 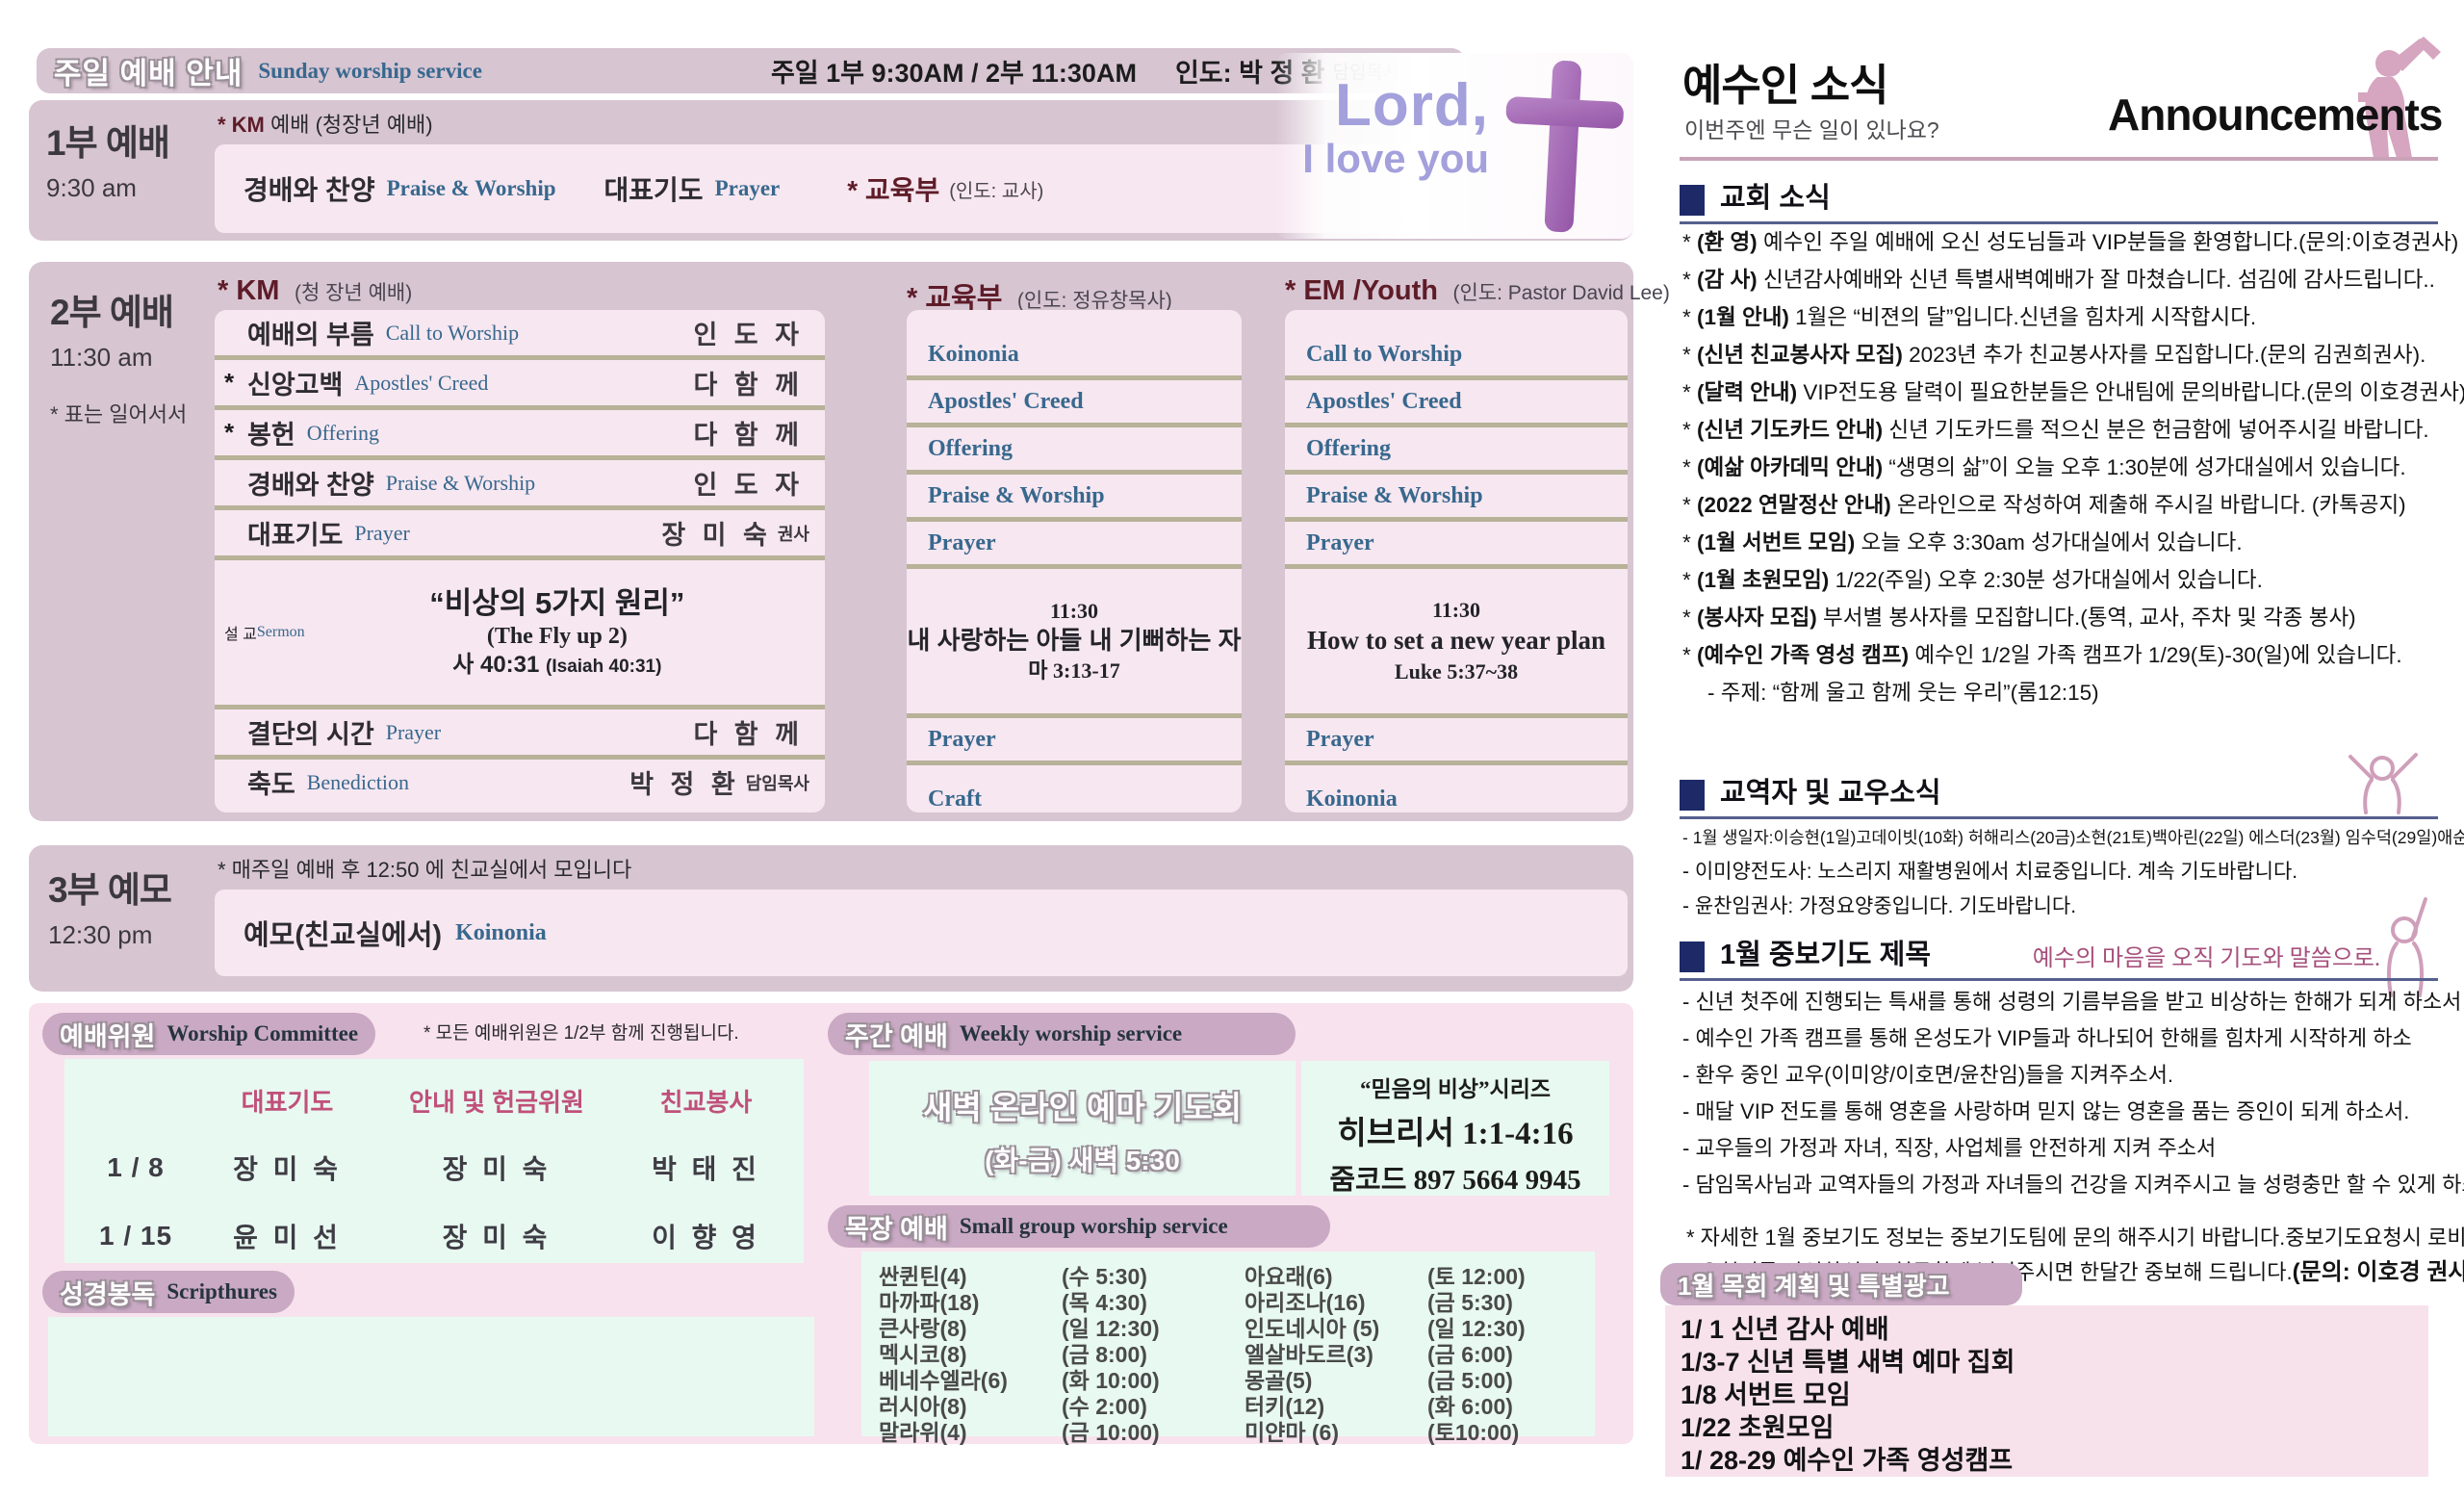 I want to click on group-name: 아리조나(16), so click(x=1305, y=1302).